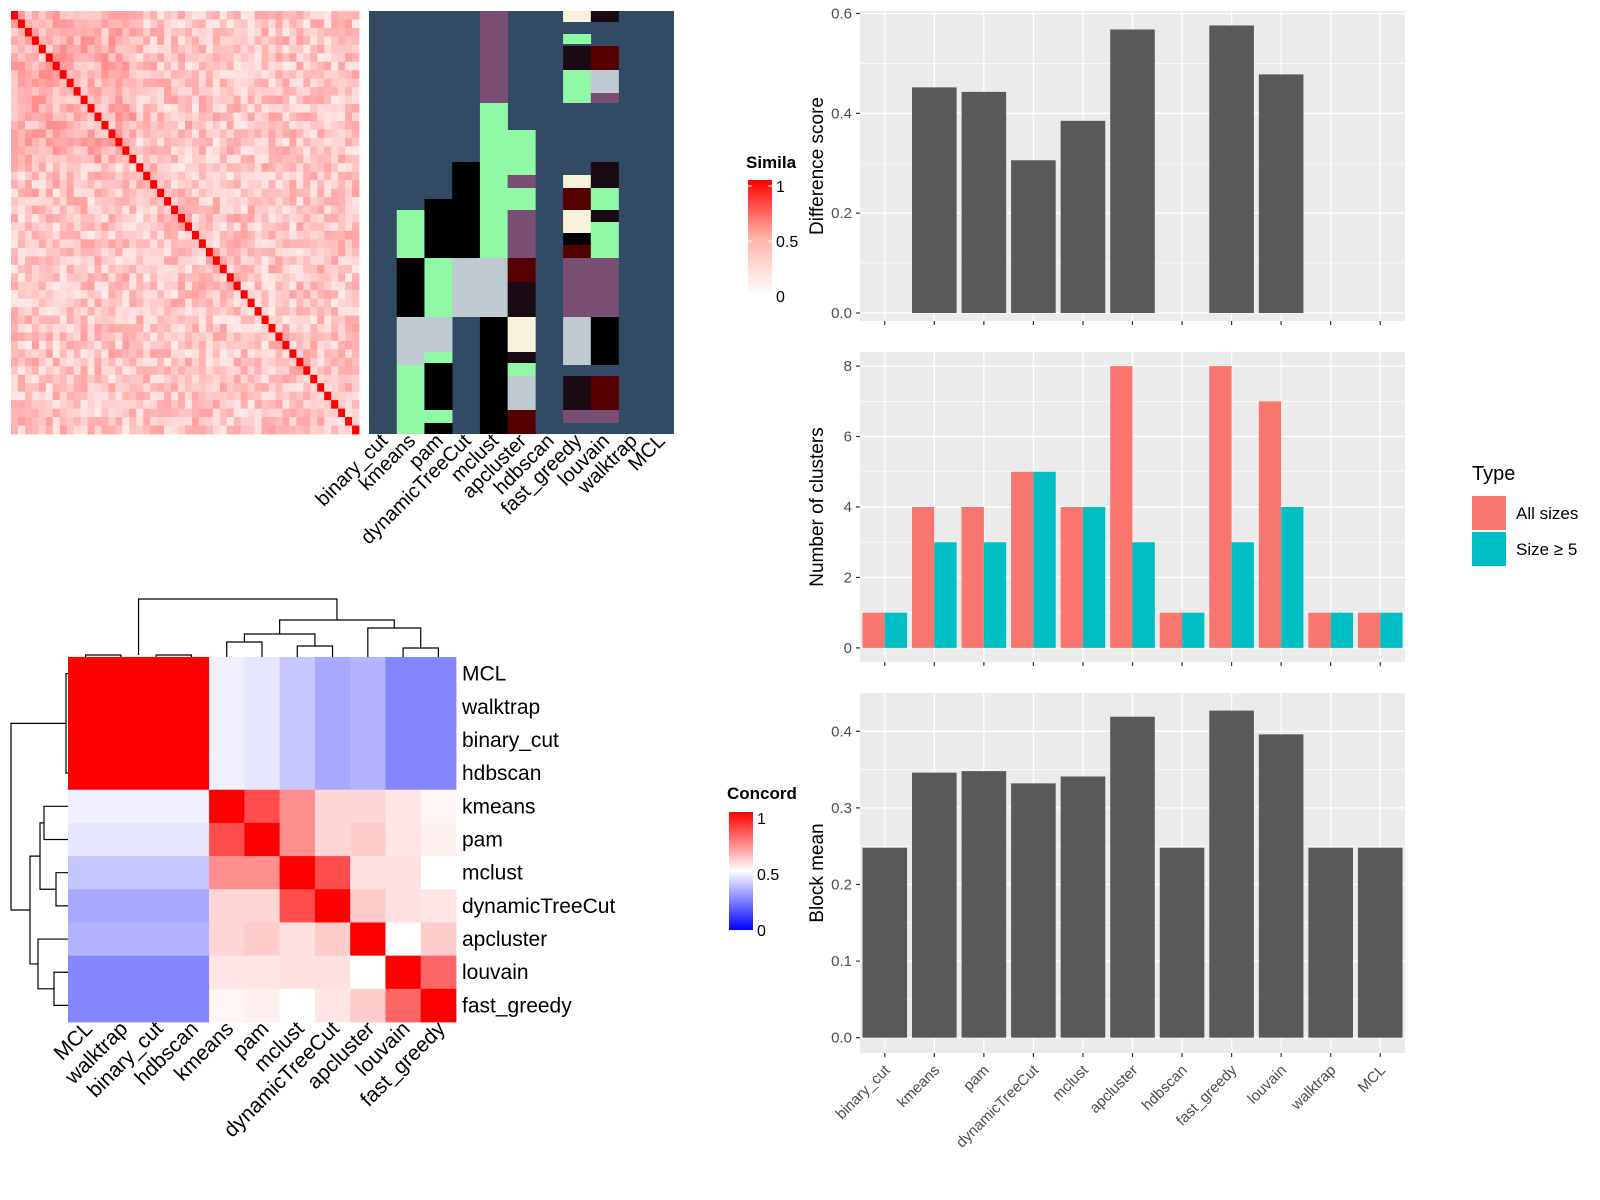  I want to click on assignment-cell-fast_greedy, so click(577, 16).